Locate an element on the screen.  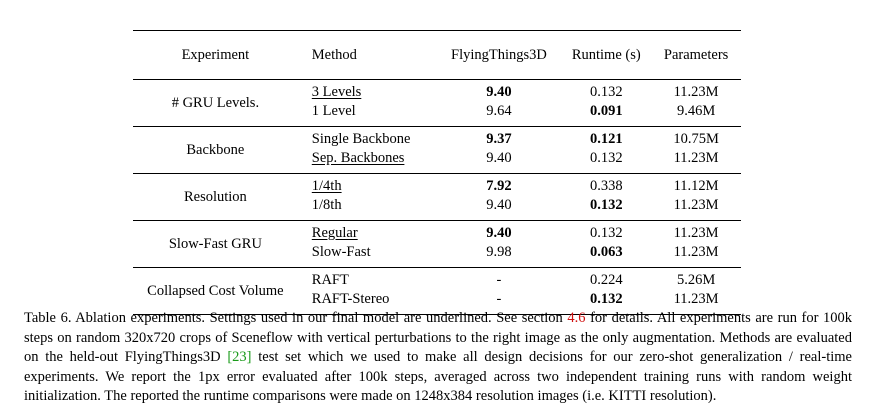
experiment-cell: # GRU Levels. is located at coordinates (215, 103).